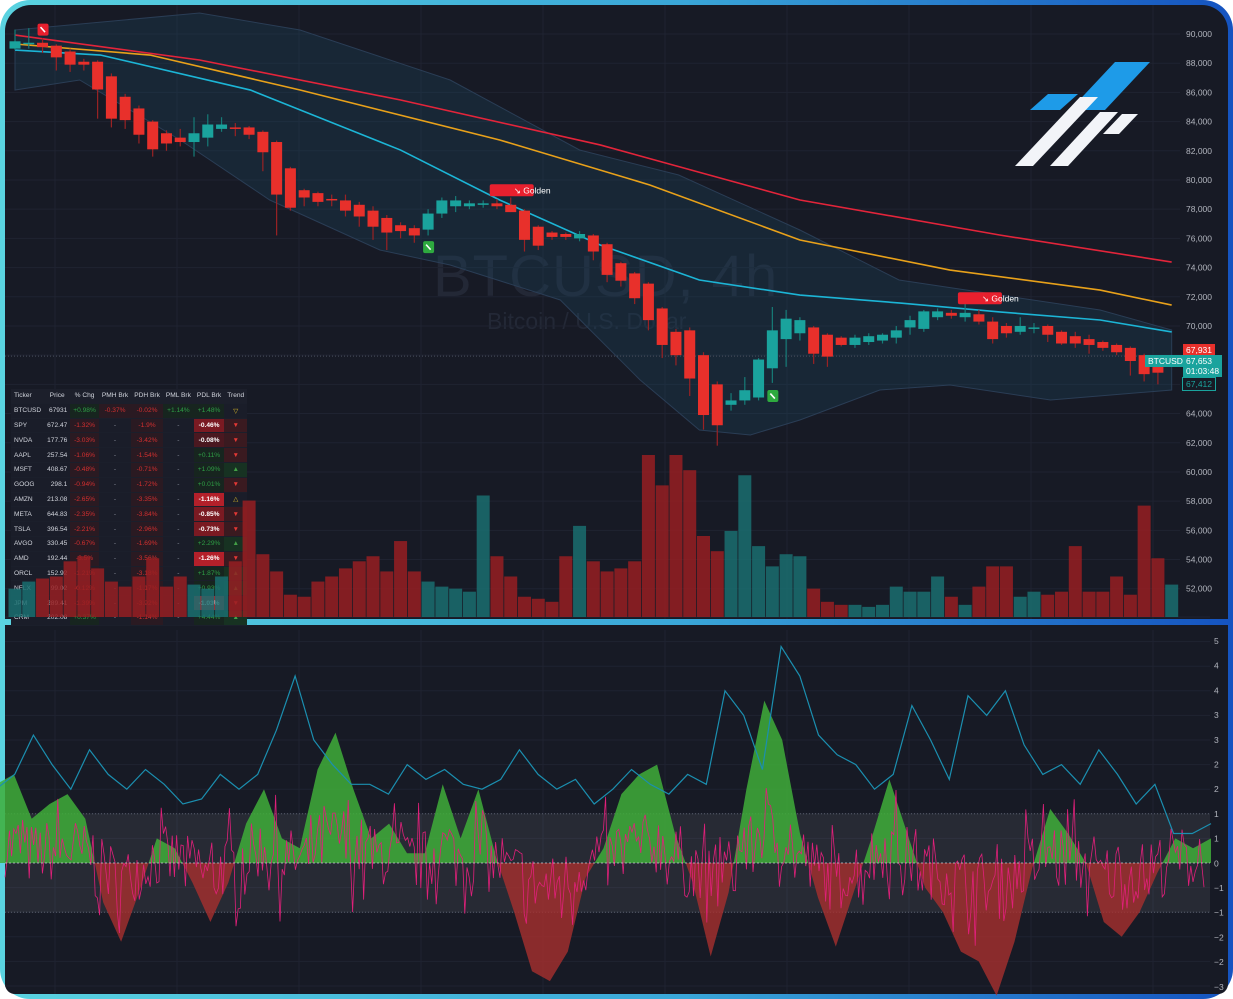 This screenshot has height=999, width=1233. What do you see at coordinates (1216, 863) in the screenshot?
I see `oscillator-axis-label: 0` at bounding box center [1216, 863].